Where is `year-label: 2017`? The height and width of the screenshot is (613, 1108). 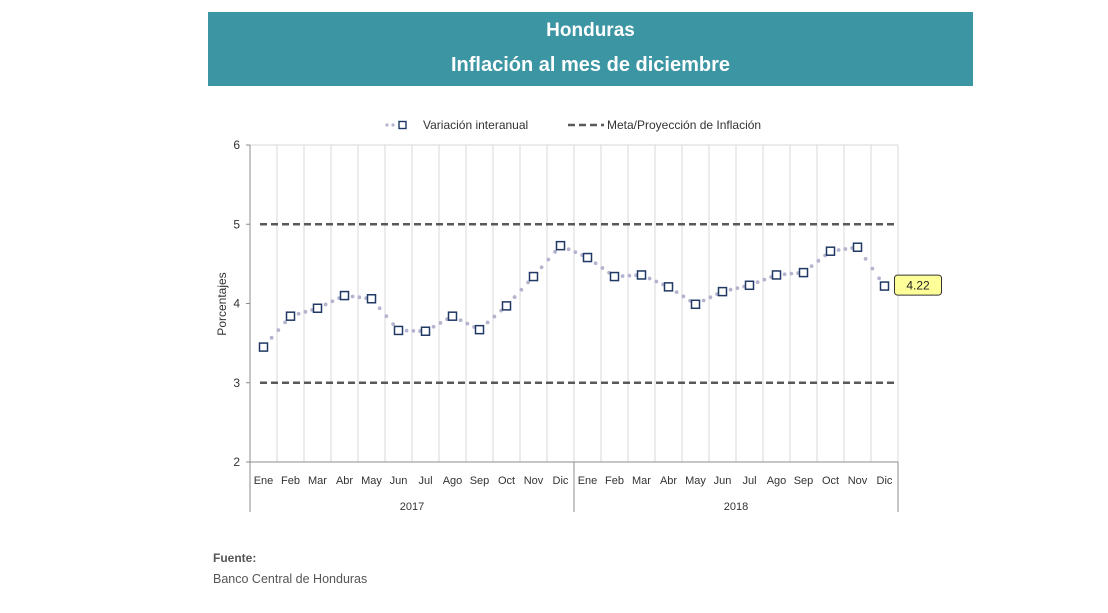 year-label: 2017 is located at coordinates (412, 507).